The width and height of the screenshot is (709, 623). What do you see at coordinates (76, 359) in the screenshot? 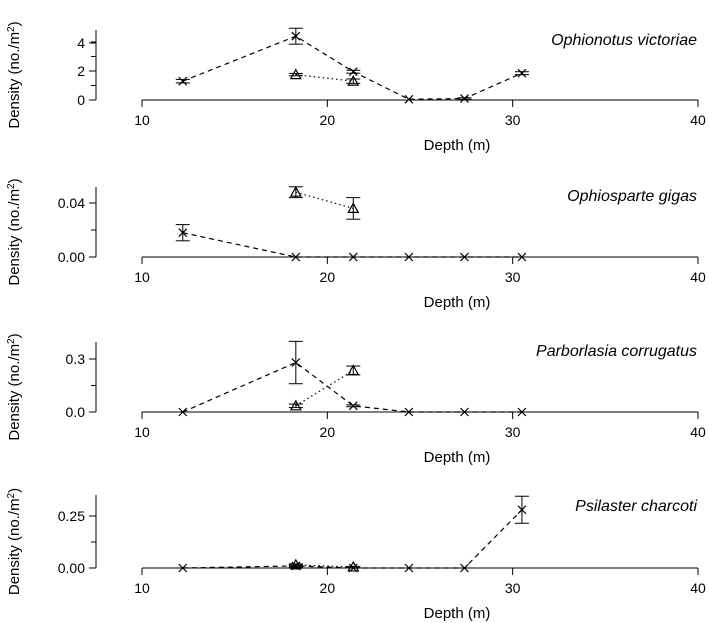
I see `y-tick-label: 0.3` at bounding box center [76, 359].